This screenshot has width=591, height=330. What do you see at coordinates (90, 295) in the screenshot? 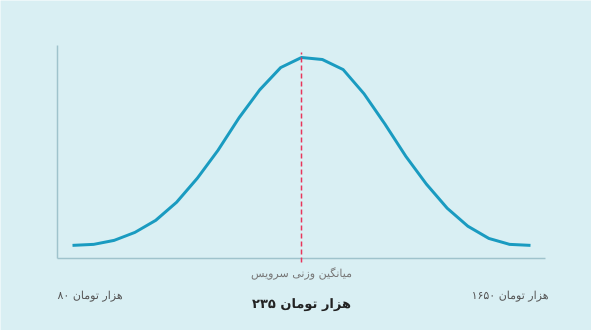
I see `text: ۸۰ هزار تومان` at bounding box center [90, 295].